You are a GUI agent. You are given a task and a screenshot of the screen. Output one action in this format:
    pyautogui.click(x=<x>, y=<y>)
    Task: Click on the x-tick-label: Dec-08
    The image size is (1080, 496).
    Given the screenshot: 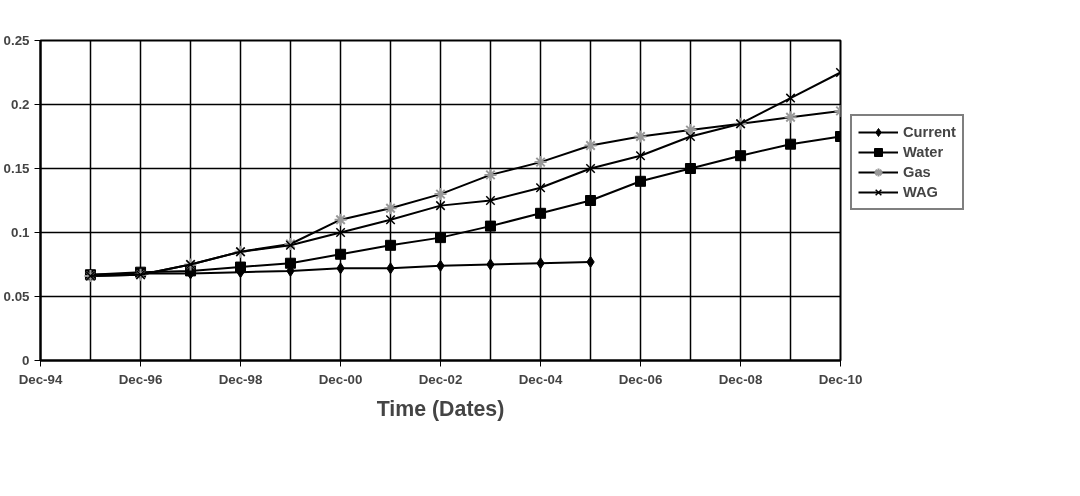 What is the action you would take?
    pyautogui.click(x=740, y=379)
    